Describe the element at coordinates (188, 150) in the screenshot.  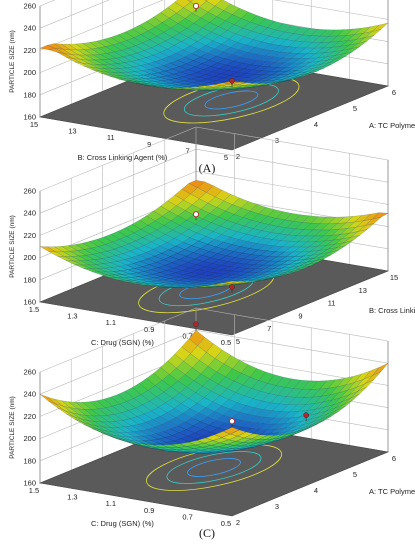
I see `y-tick-label: 7` at that location.